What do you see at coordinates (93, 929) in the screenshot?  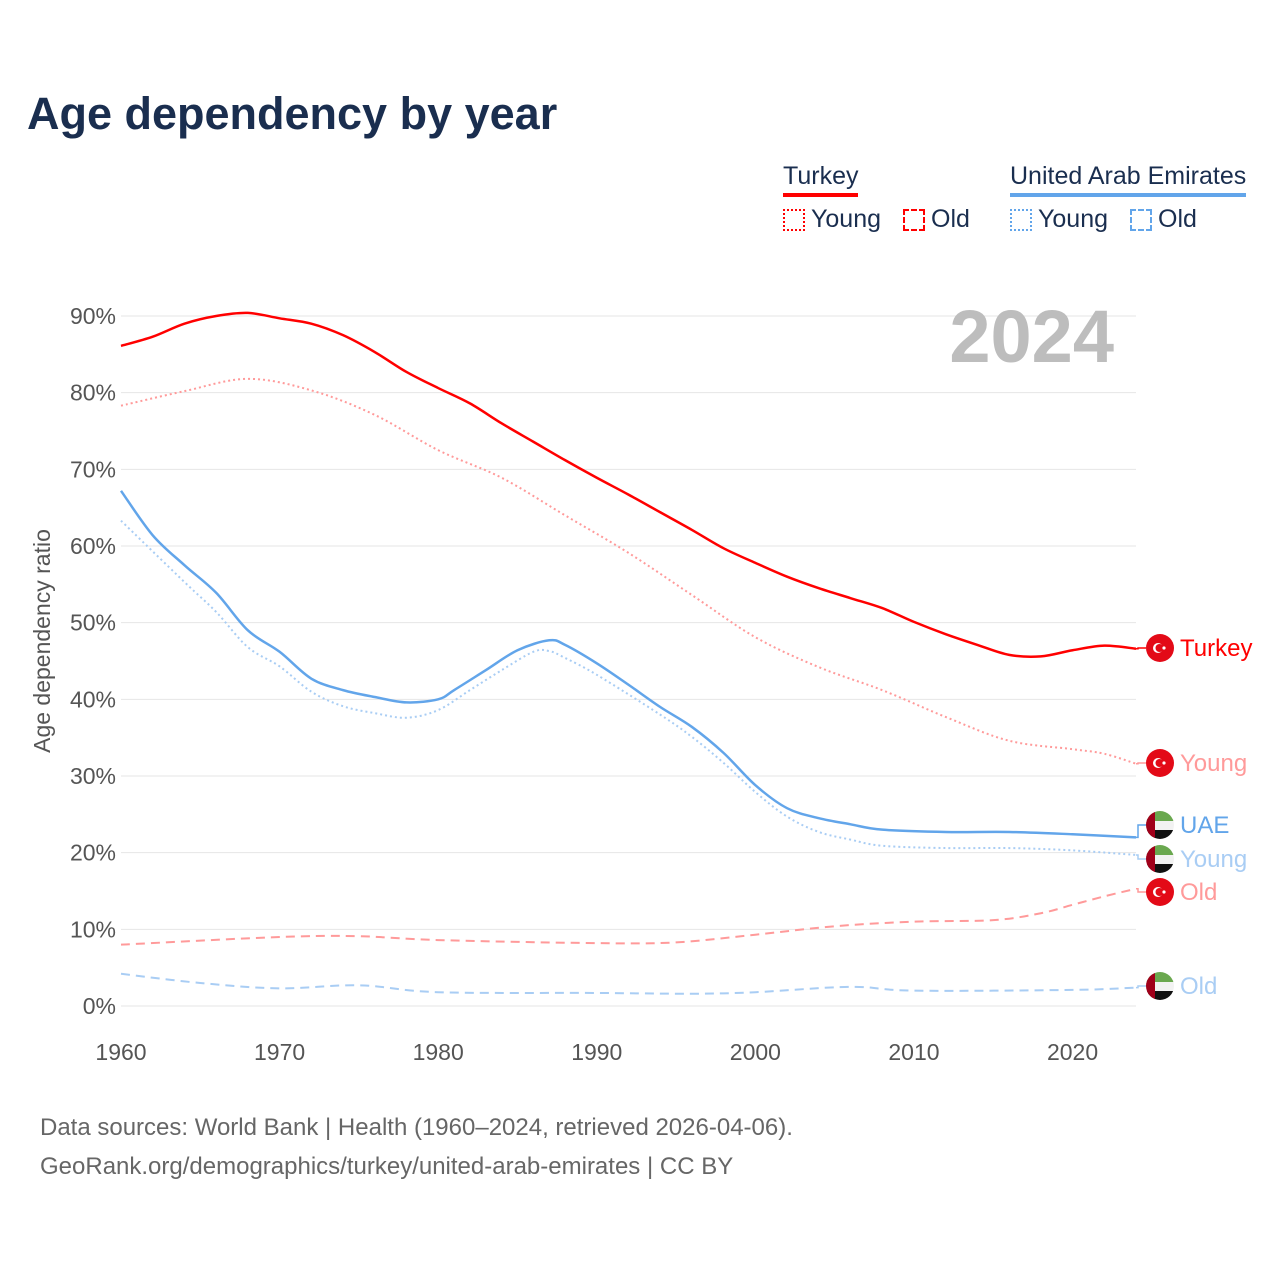 I see `y-tick-label: 10%` at bounding box center [93, 929].